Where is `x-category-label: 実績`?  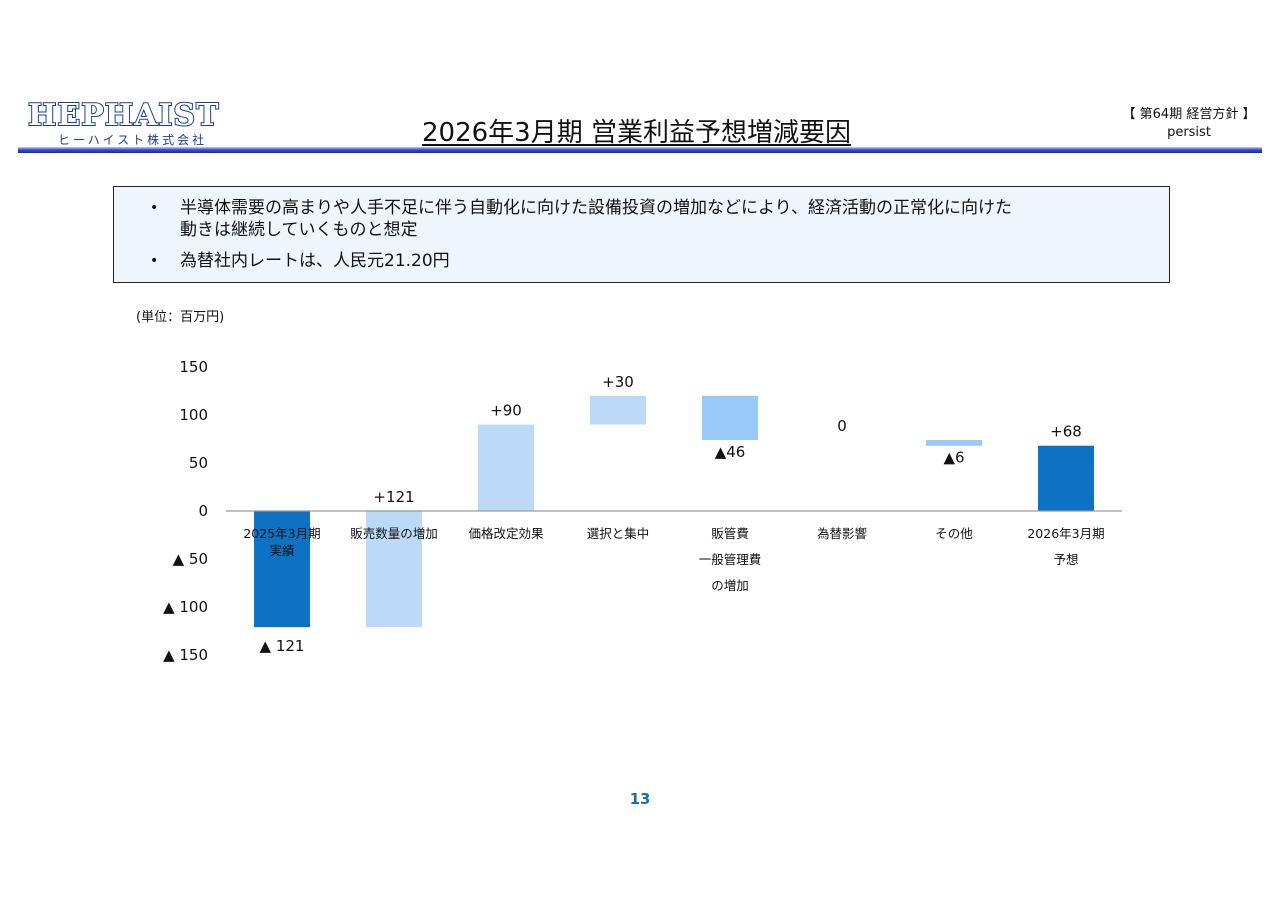
x-category-label: 実績 is located at coordinates (281, 550).